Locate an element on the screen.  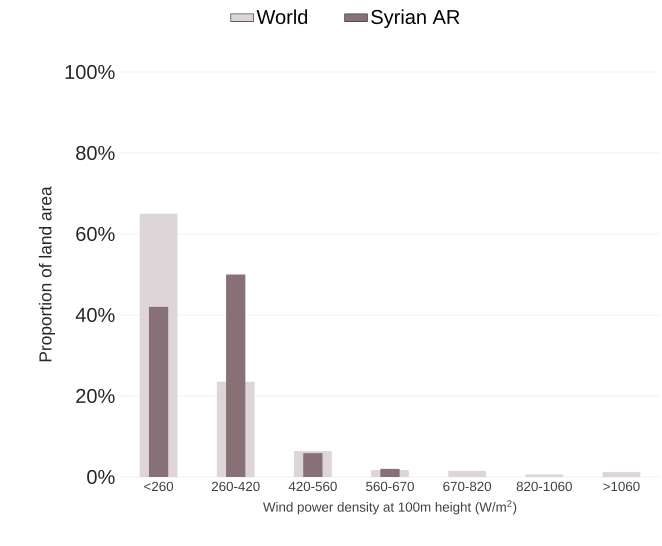
y-axis-title: Proportion of land area is located at coordinates (46, 274).